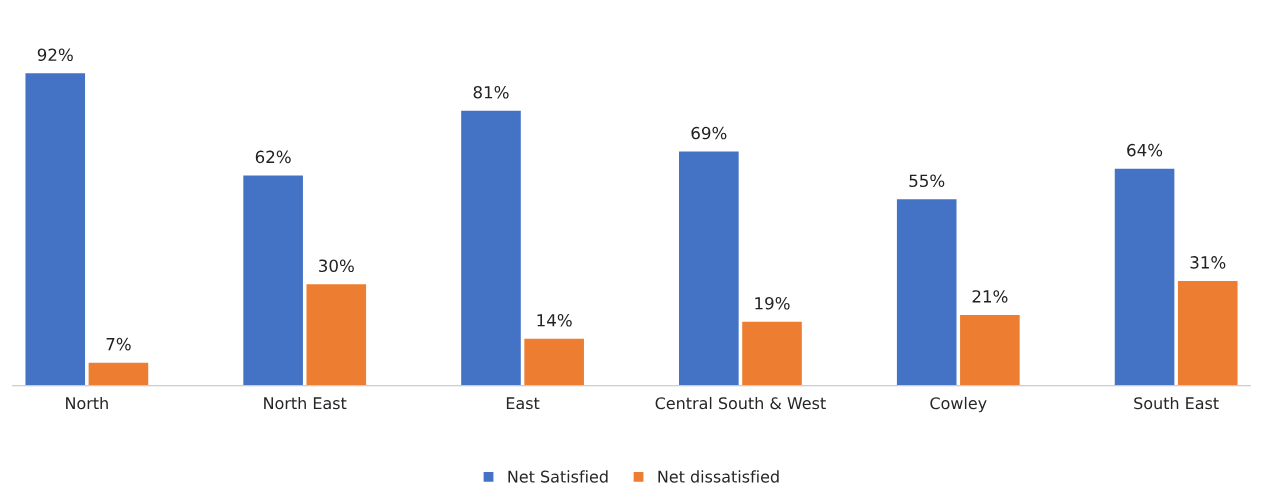  Describe the element at coordinates (491, 92) in the screenshot. I see `data-label: 81%` at that location.